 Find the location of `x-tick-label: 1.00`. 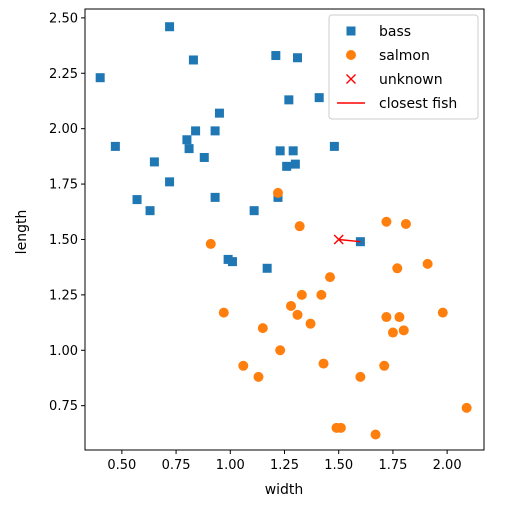

x-tick-label: 1.00 is located at coordinates (230, 465).